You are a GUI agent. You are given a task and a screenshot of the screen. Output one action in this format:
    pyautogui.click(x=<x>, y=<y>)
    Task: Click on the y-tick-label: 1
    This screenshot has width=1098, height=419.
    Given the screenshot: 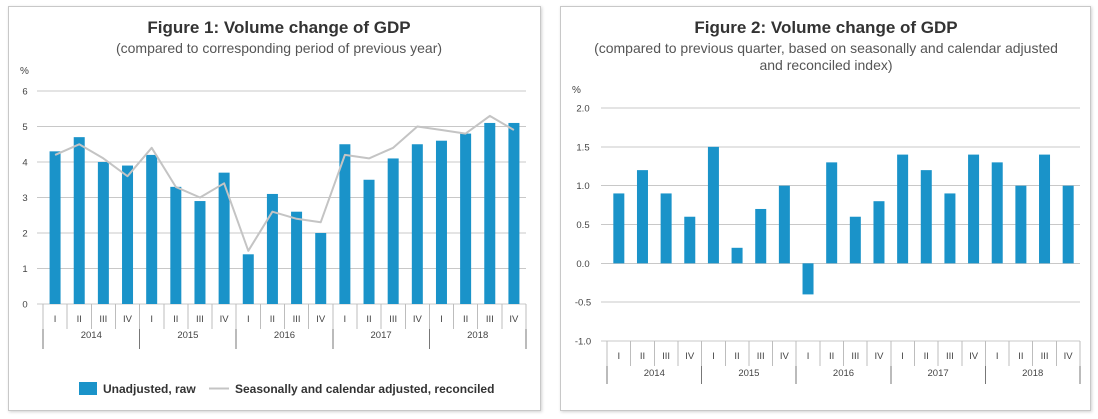 What is the action you would take?
    pyautogui.click(x=24, y=269)
    